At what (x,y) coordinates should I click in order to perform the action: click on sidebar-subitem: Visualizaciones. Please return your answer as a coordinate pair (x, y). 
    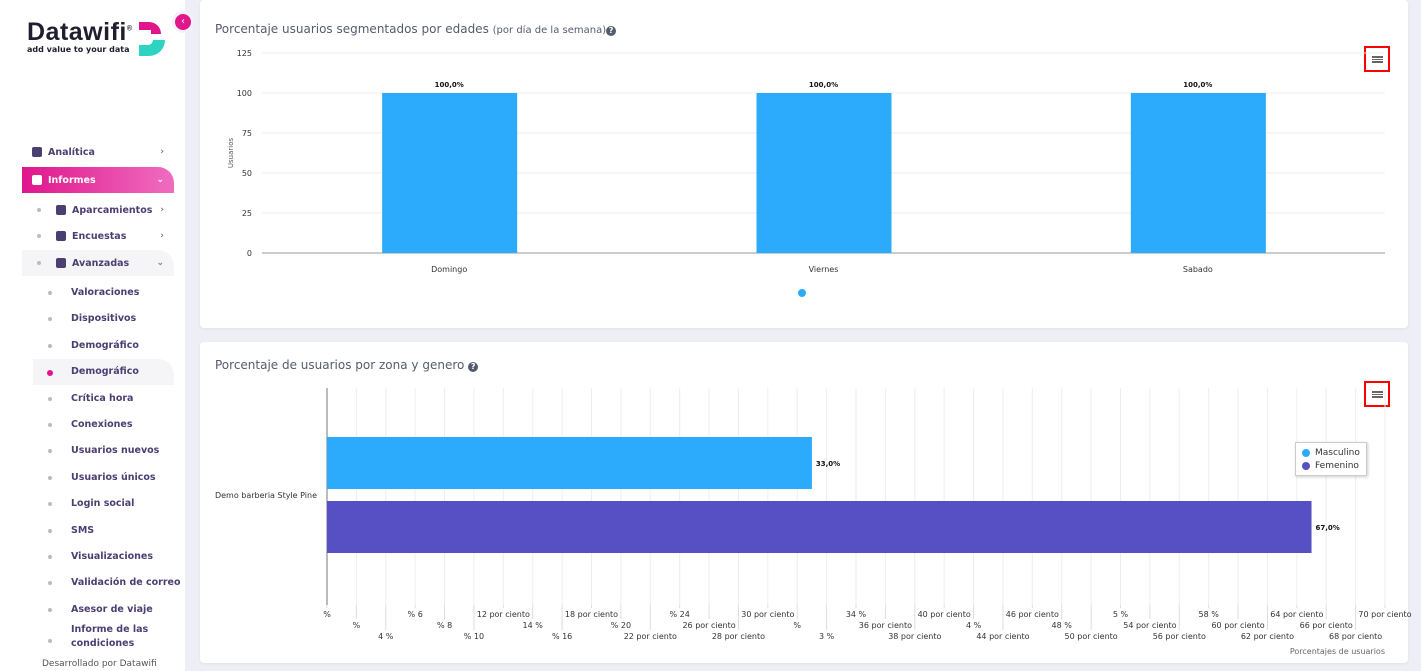
    Looking at the image, I should click on (103, 557).